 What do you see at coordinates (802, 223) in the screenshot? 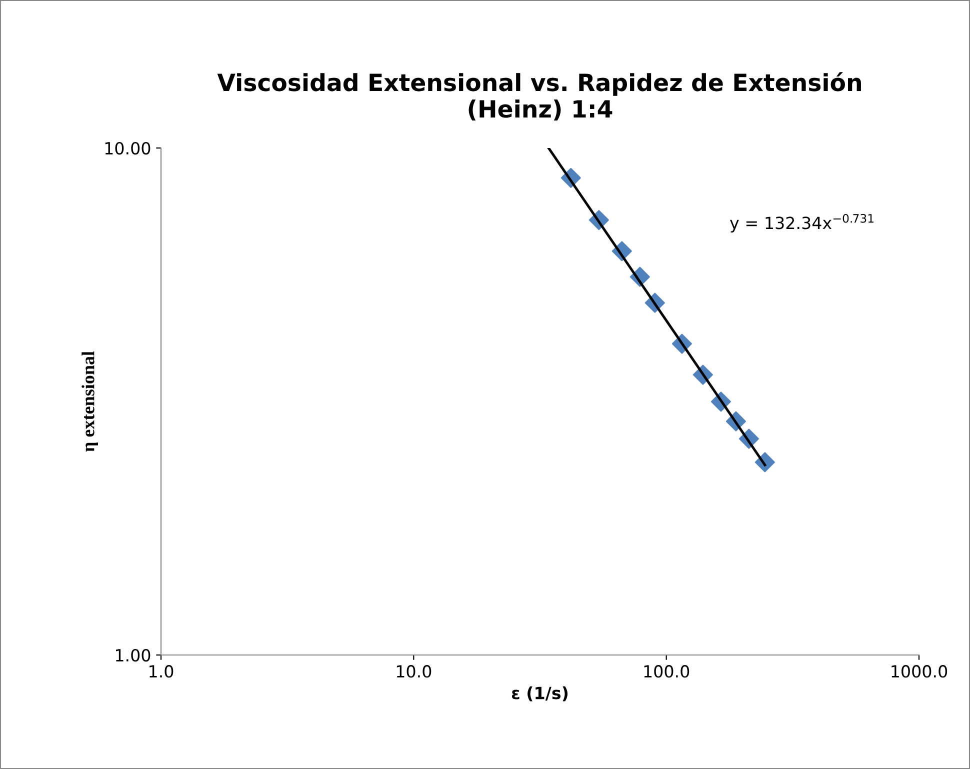
I see `annotation: y = 132.34x$^{−0.731}$` at bounding box center [802, 223].